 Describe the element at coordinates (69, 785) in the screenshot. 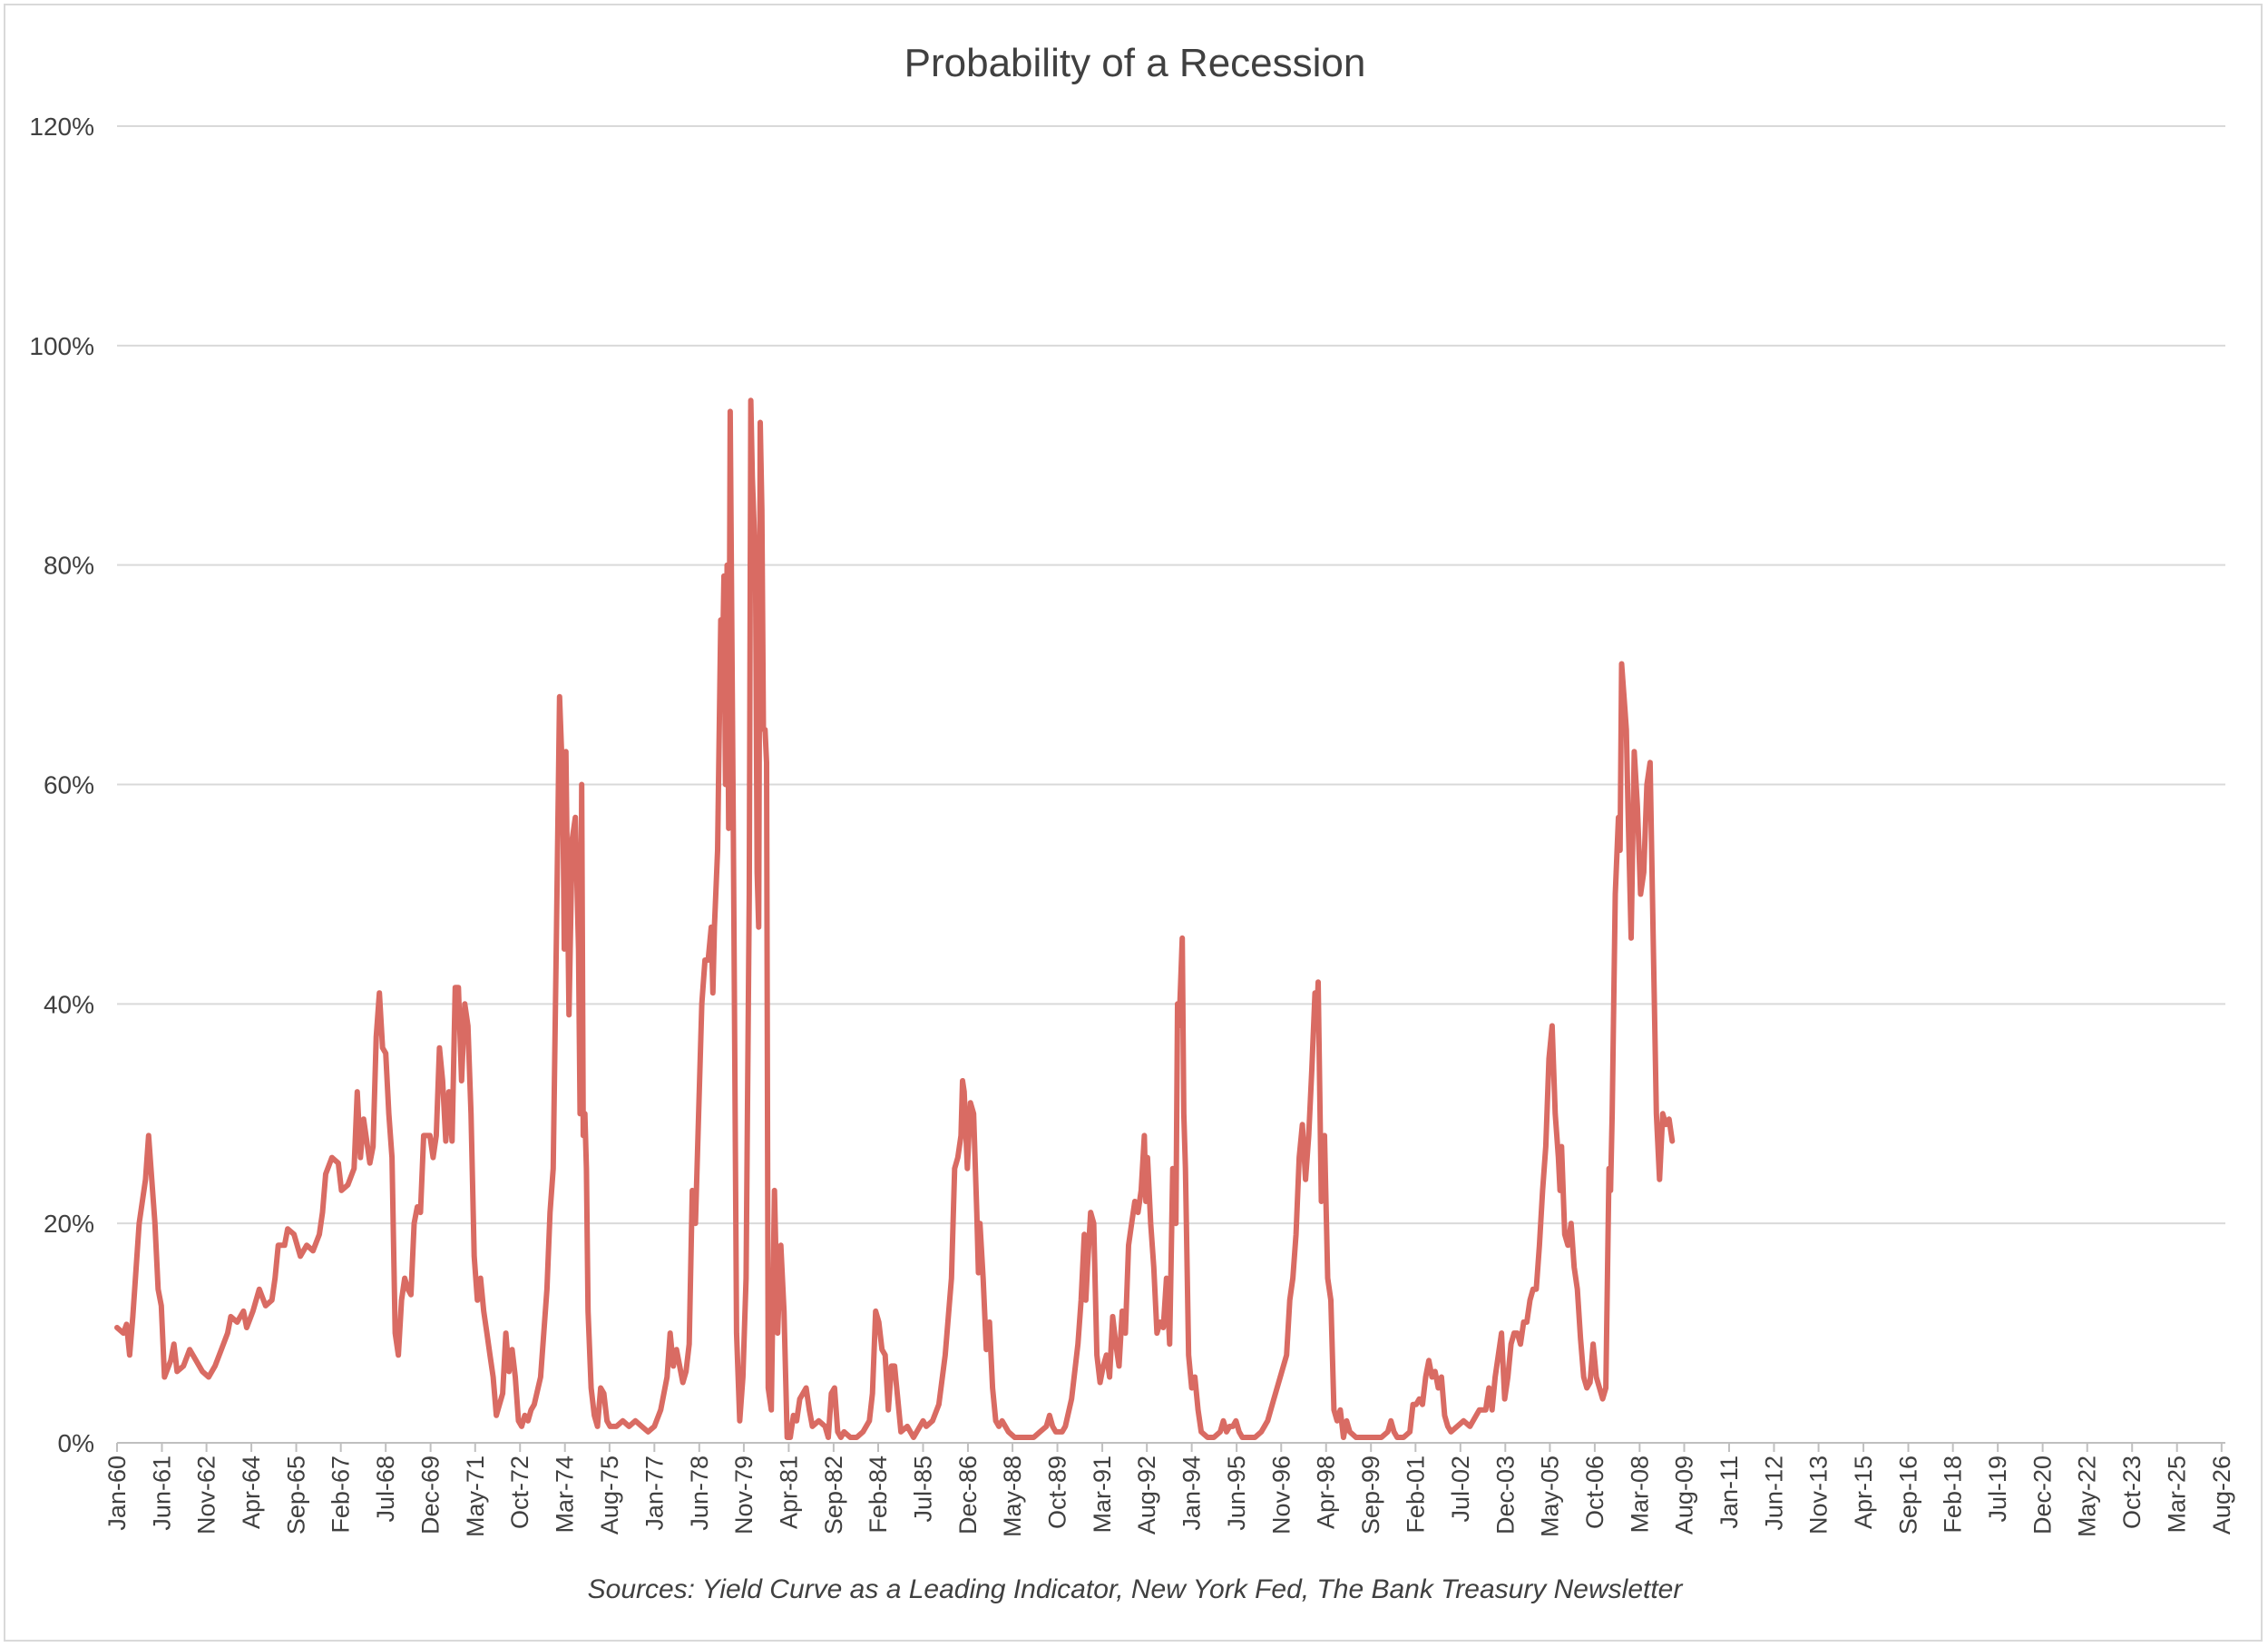

I see `y-tick-label: 60%` at that location.